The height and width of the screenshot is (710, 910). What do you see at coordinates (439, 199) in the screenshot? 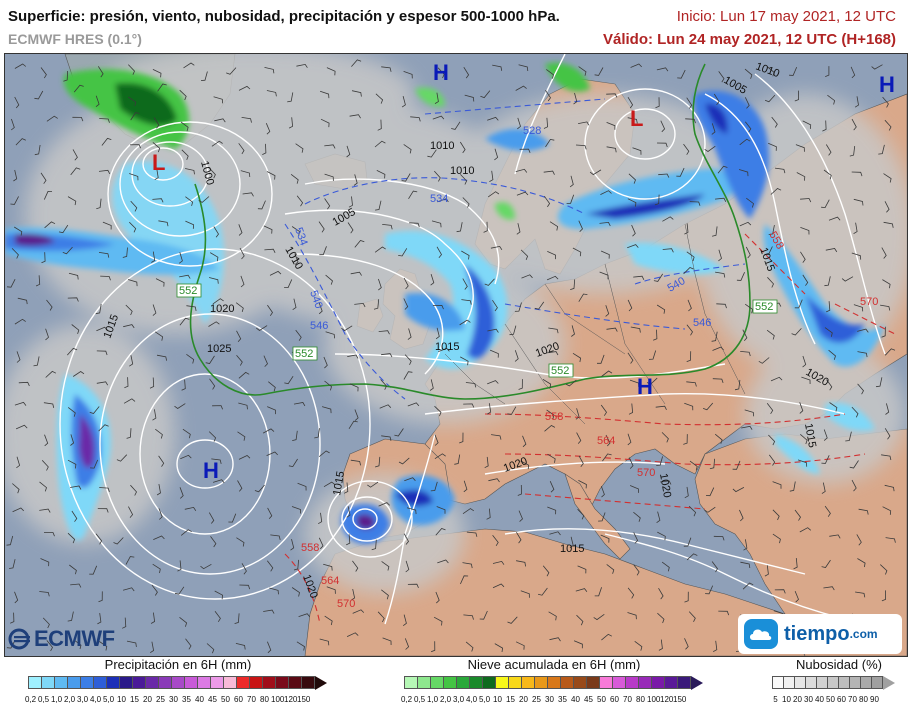
I see `thickness-label: 534` at bounding box center [439, 199].